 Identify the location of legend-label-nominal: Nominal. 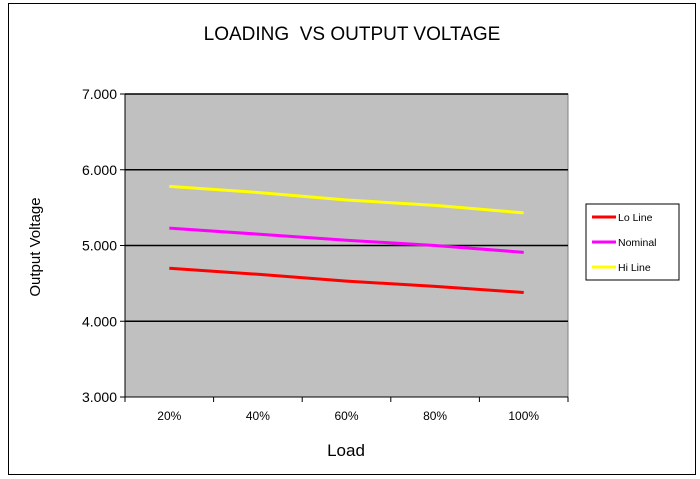
(637, 243).